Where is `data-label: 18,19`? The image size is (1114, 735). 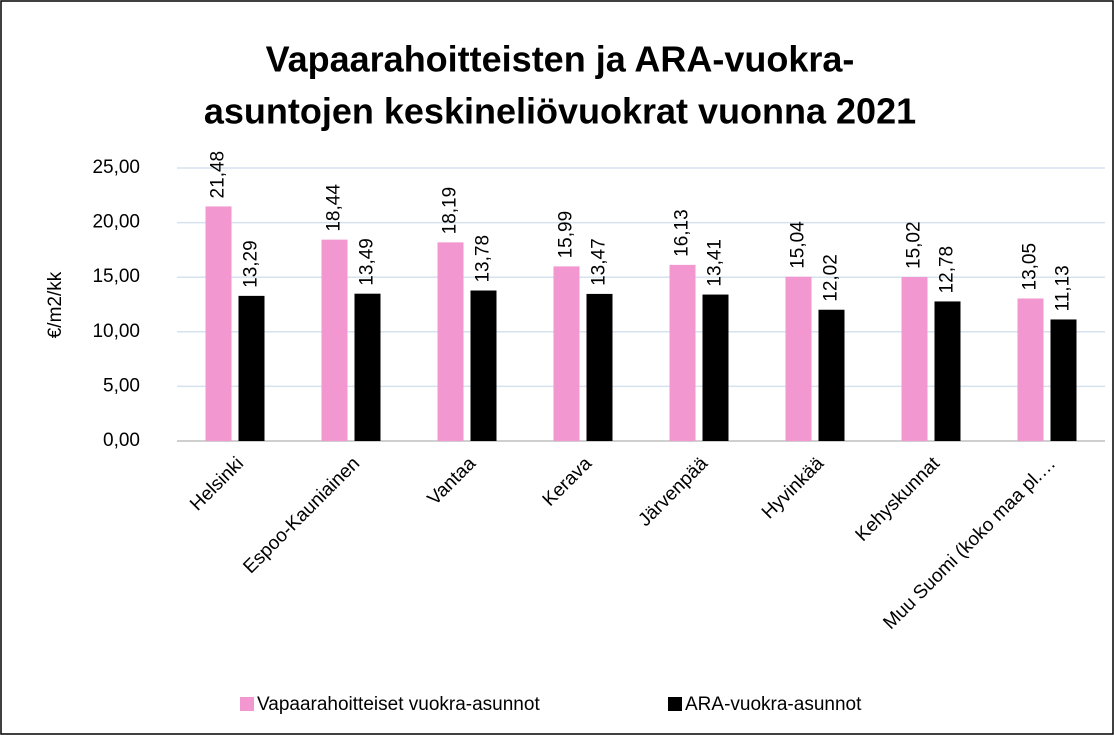
data-label: 18,19 is located at coordinates (450, 211).